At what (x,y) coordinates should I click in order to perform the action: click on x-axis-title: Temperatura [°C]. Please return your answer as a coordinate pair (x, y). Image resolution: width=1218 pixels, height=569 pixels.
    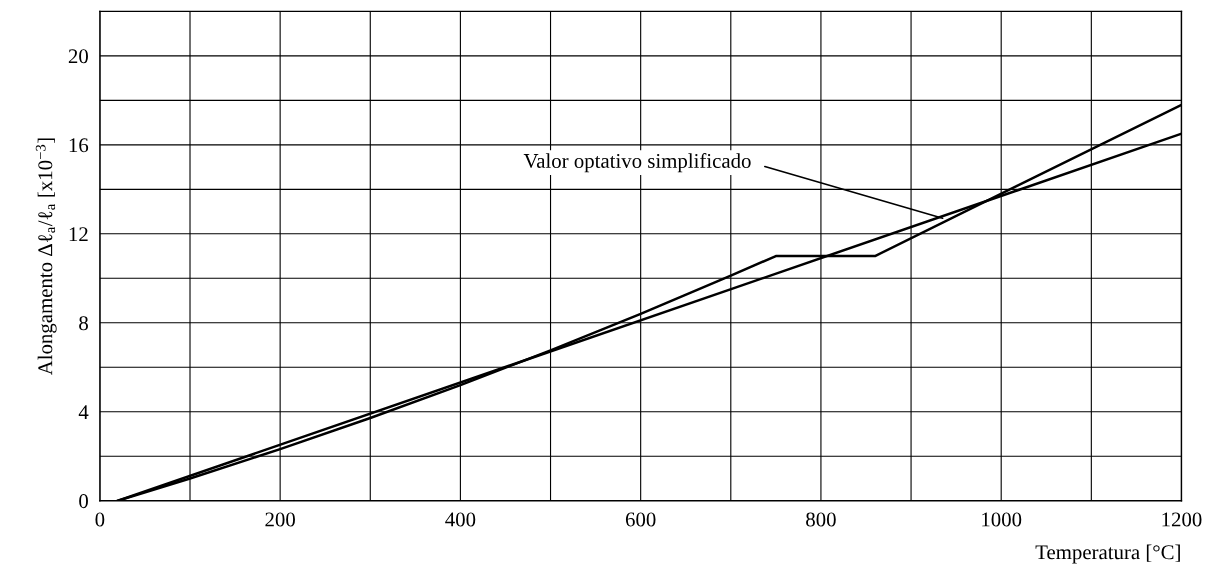
    Looking at the image, I should click on (1107, 554).